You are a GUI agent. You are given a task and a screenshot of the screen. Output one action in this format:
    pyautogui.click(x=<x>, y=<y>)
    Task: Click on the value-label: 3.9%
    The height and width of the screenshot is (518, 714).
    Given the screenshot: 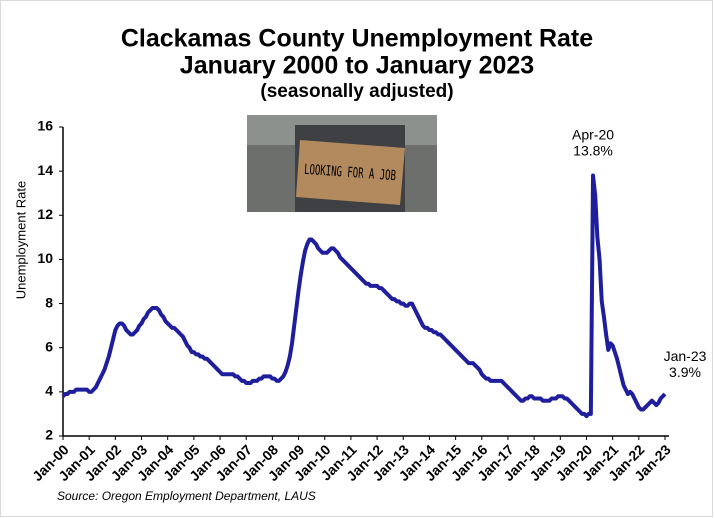 What is the action you would take?
    pyautogui.click(x=685, y=372)
    